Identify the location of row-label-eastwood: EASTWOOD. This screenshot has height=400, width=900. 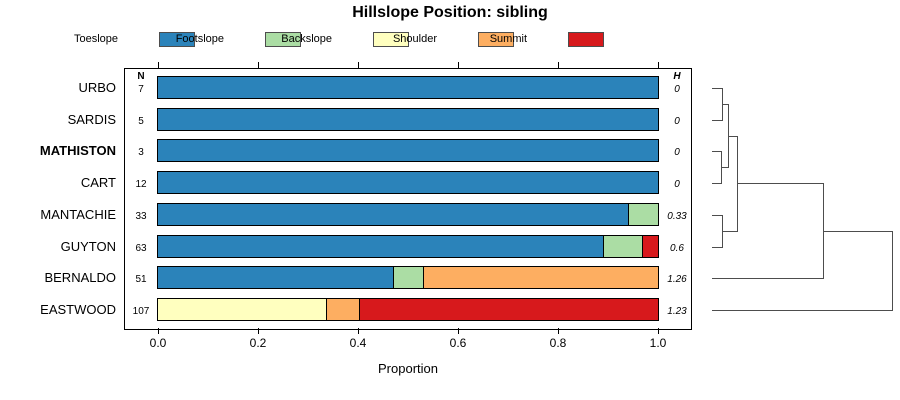
(78, 309).